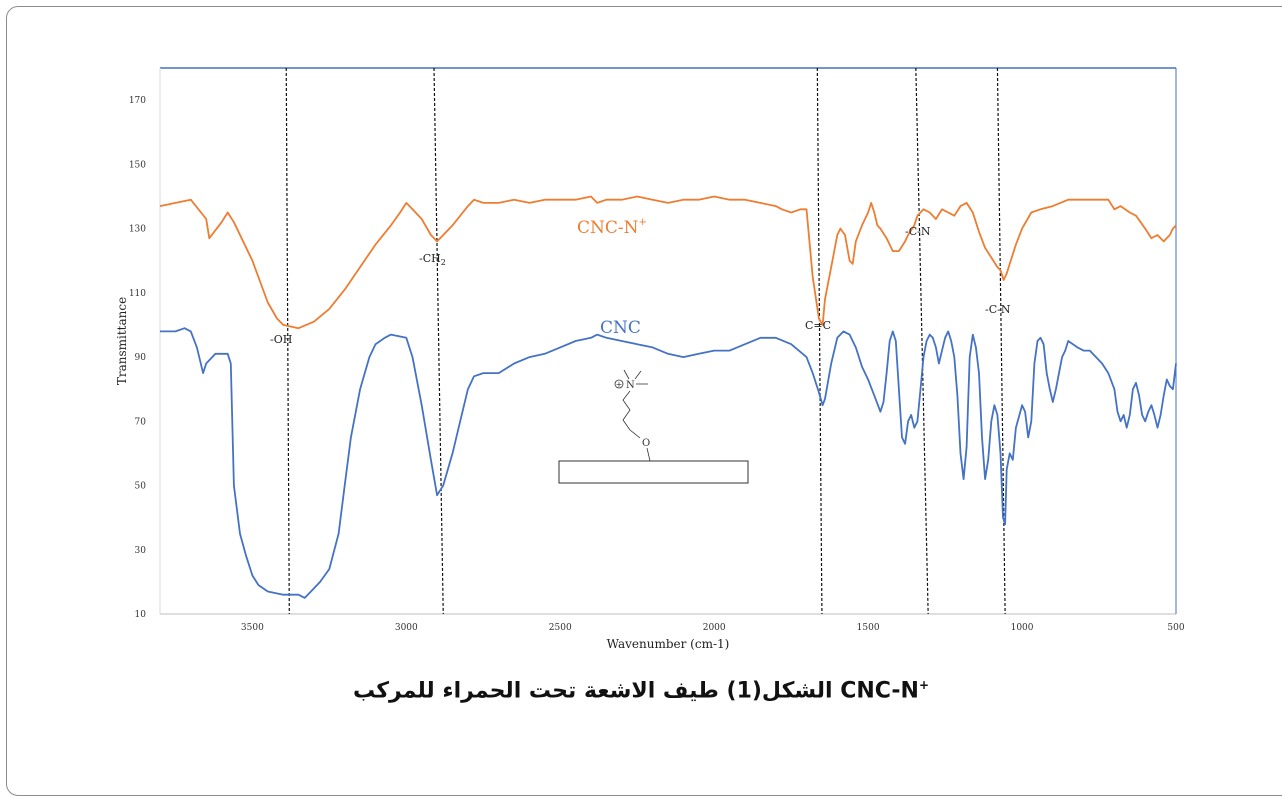  What do you see at coordinates (668, 644) in the screenshot?
I see `x-axis-title: Wavenumber (cm-1)` at bounding box center [668, 644].